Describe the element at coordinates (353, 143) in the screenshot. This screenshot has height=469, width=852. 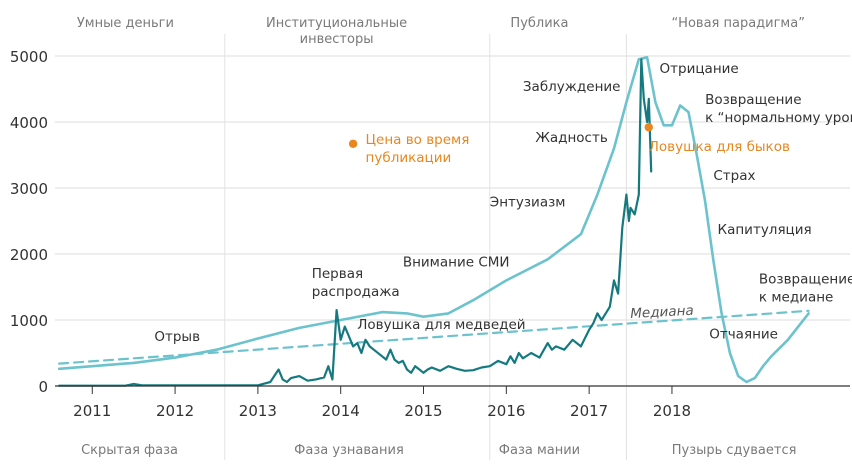
I see `legend-dot-marker` at that location.